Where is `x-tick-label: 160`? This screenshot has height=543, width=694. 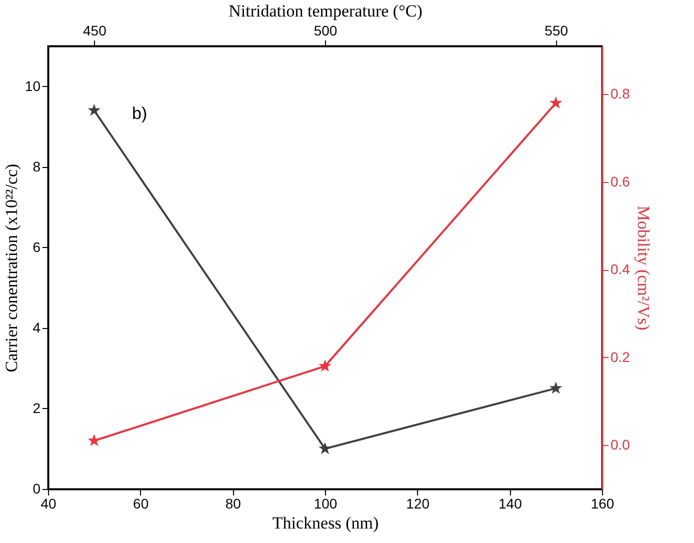 x-tick-label: 160 is located at coordinates (602, 504).